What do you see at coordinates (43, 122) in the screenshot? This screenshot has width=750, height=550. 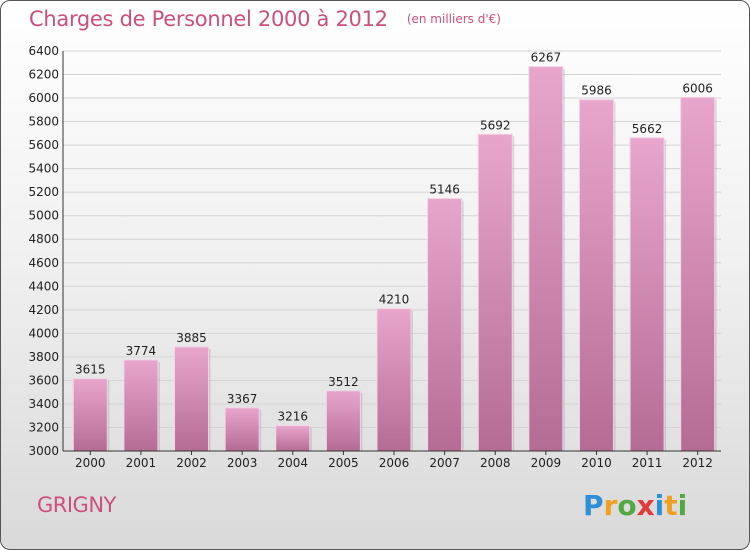 I see `y-tick-label: 5800` at bounding box center [43, 122].